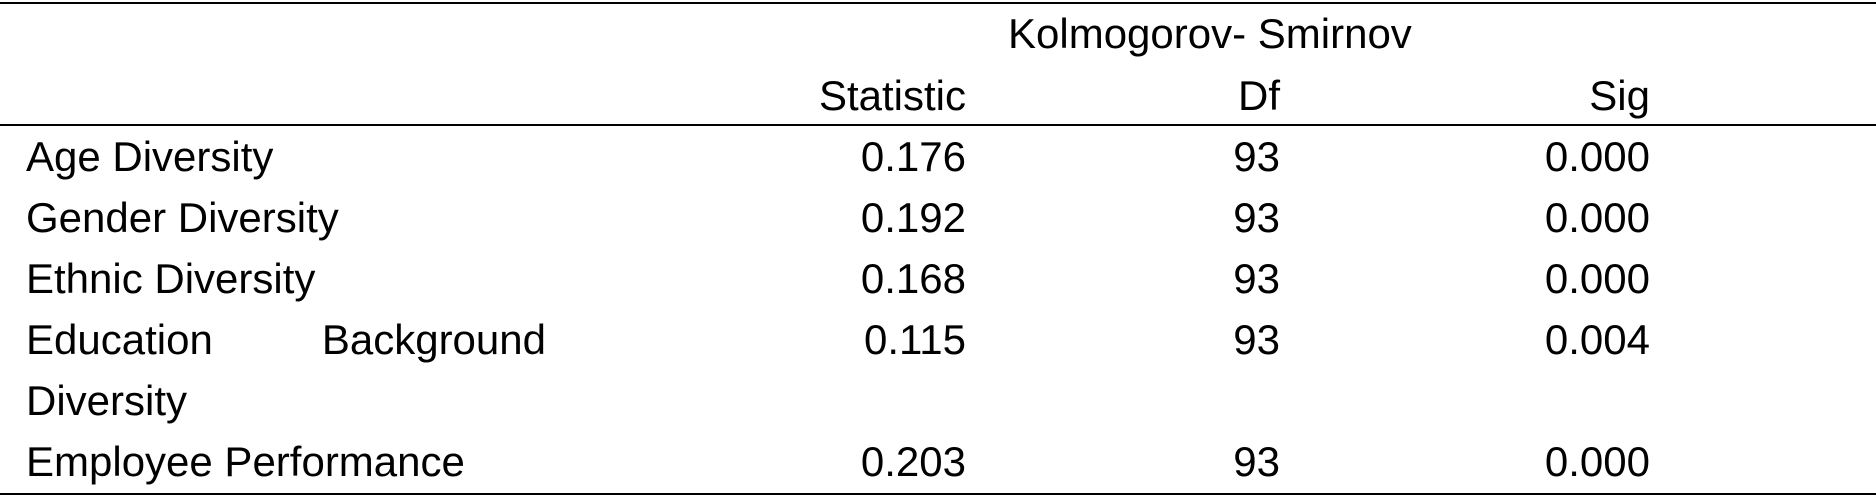 The width and height of the screenshot is (1876, 501). Describe the element at coordinates (938, 494) in the screenshot. I see `table-bottom-rule` at that location.